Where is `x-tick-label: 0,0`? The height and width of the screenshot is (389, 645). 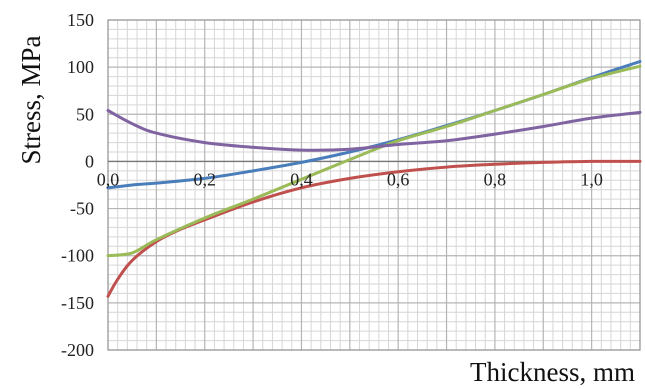
x-tick-label: 0,0 is located at coordinates (108, 179).